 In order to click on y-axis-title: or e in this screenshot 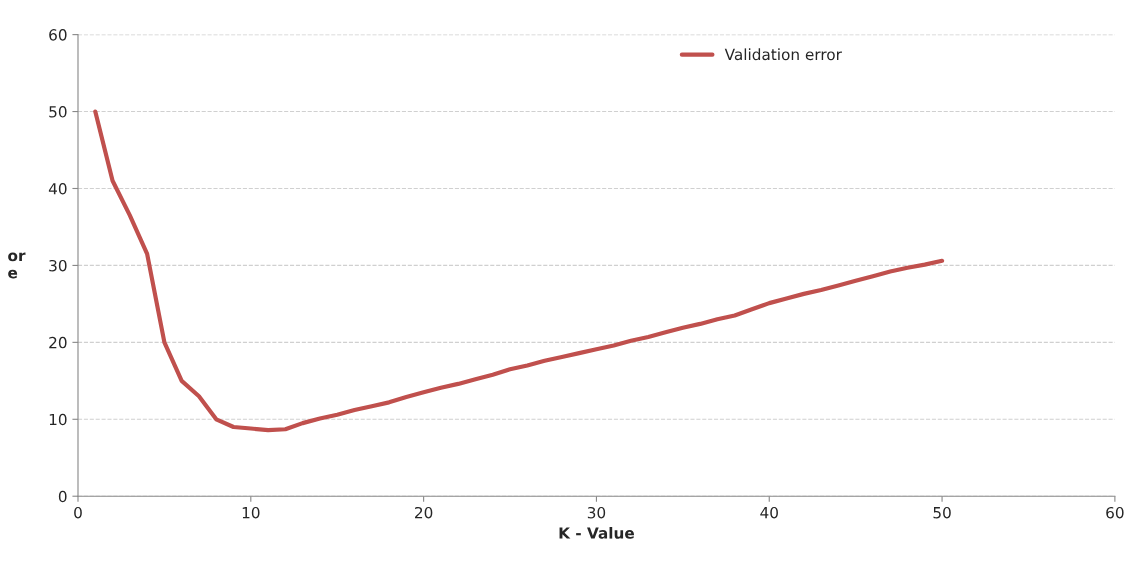, I will do `click(17, 265)`.